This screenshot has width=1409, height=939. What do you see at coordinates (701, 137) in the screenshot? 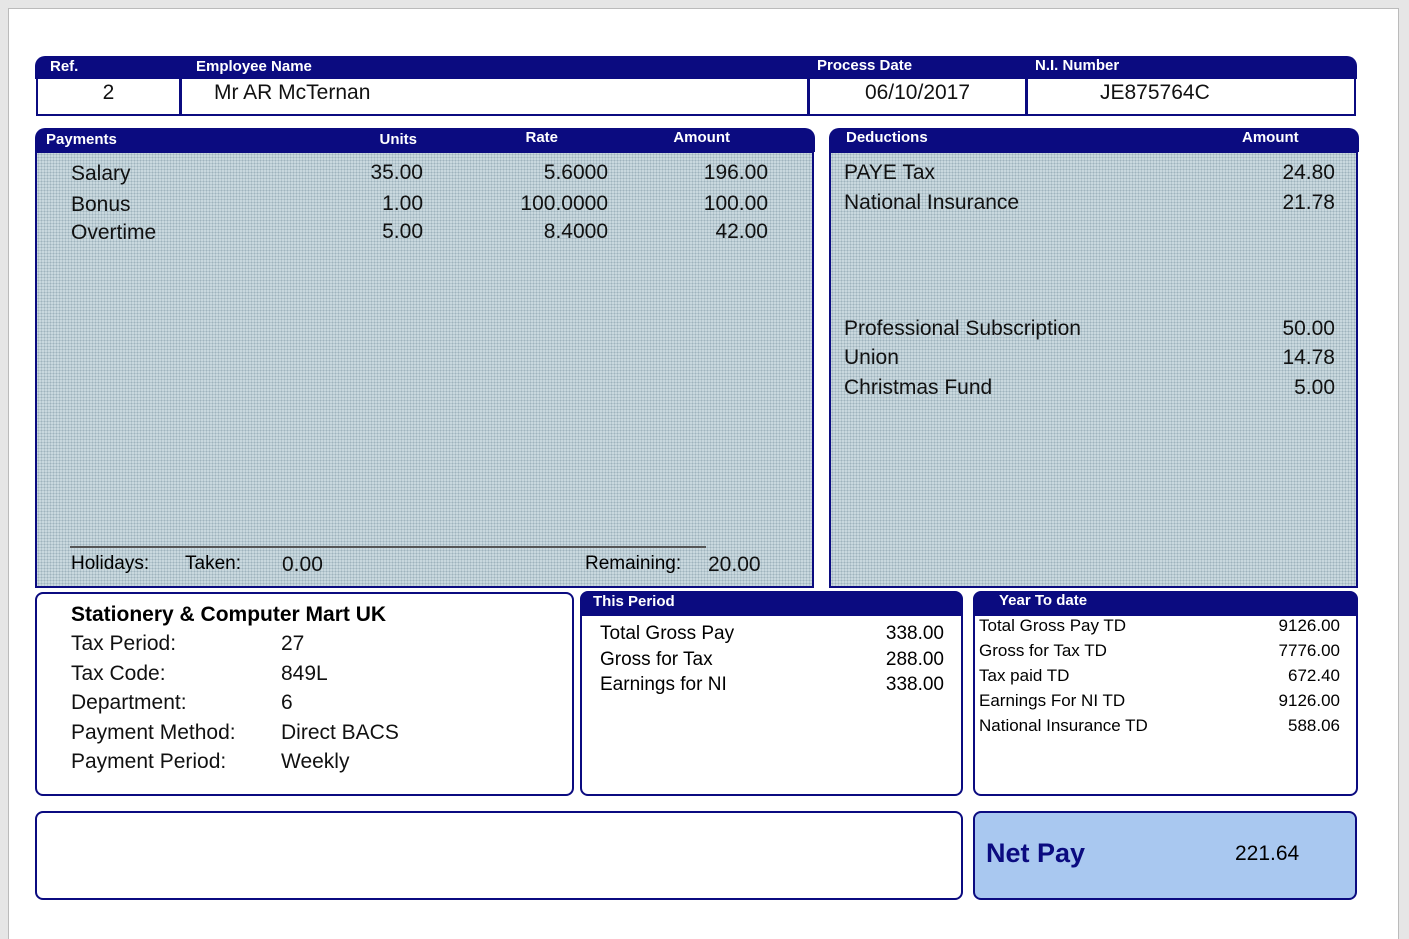
I see `column-label: Amount` at bounding box center [701, 137].